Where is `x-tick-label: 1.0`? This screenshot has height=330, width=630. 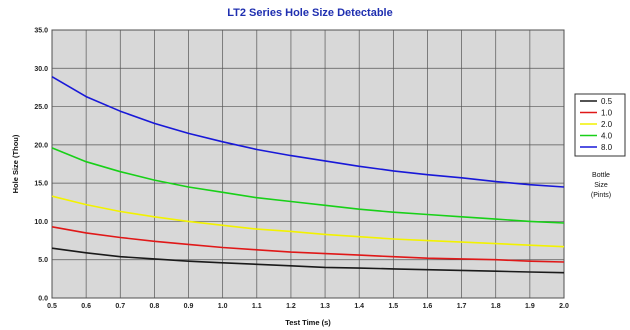 x-tick-label: 1.0 is located at coordinates (223, 306).